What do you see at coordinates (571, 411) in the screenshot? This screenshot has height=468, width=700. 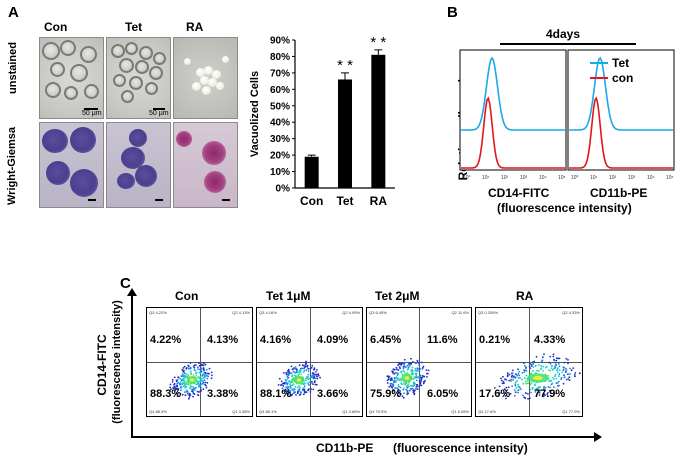 I see `facs-gate-lr: Q1 77.9%` at bounding box center [571, 411].